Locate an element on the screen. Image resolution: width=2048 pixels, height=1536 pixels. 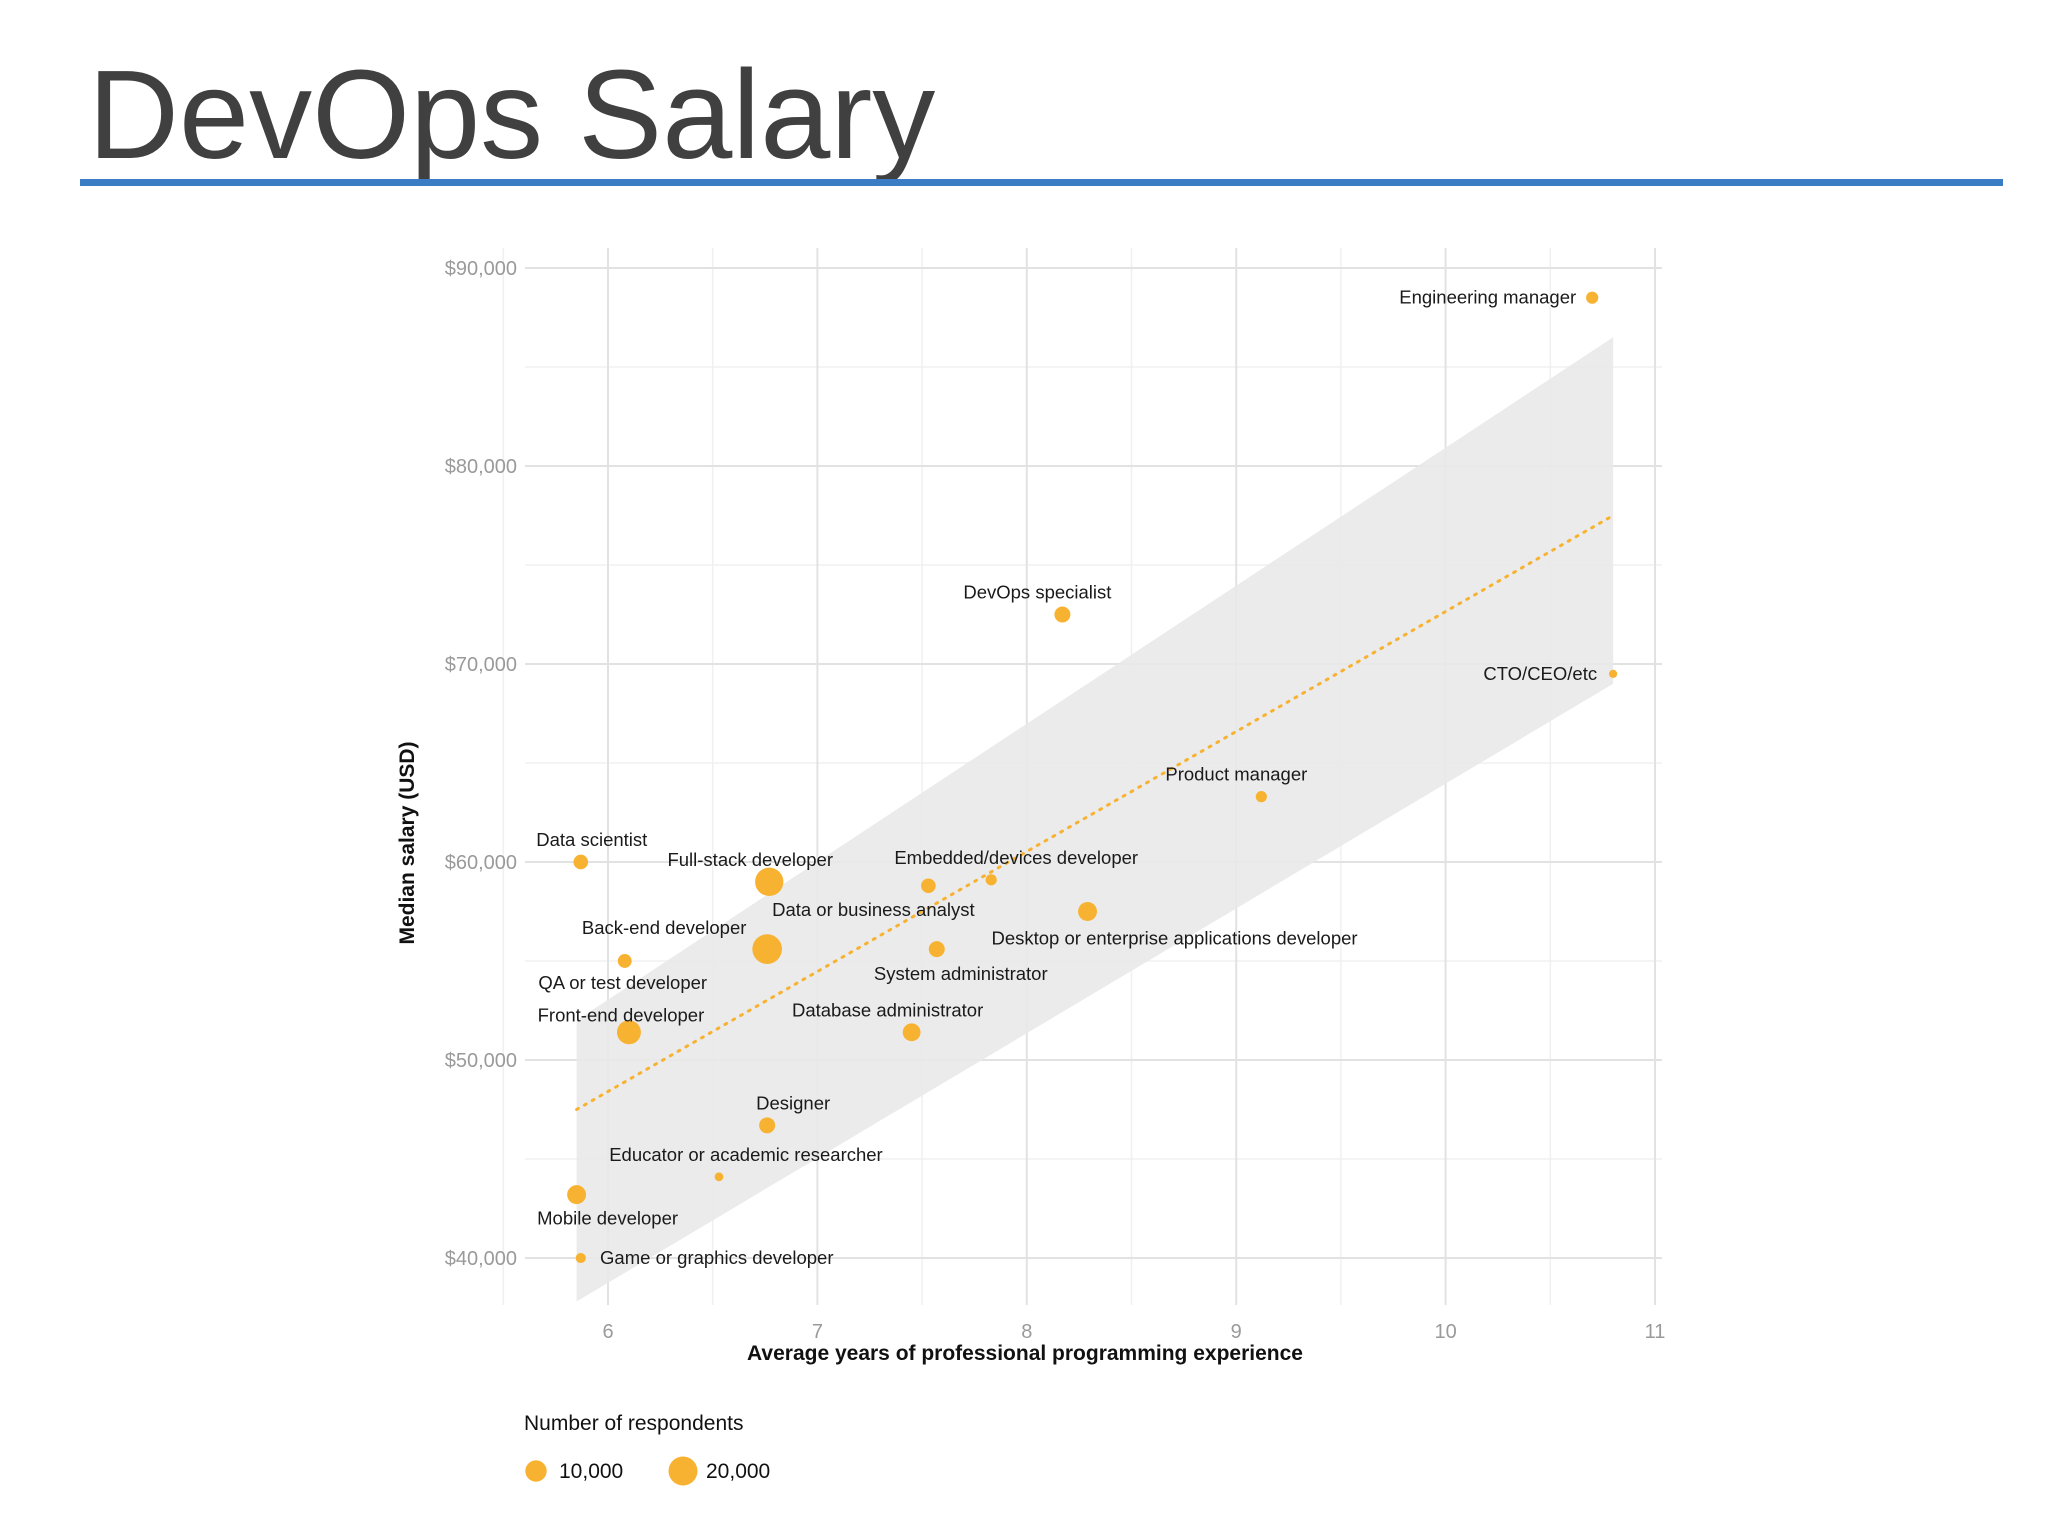
title-rule is located at coordinates (1041, 182).